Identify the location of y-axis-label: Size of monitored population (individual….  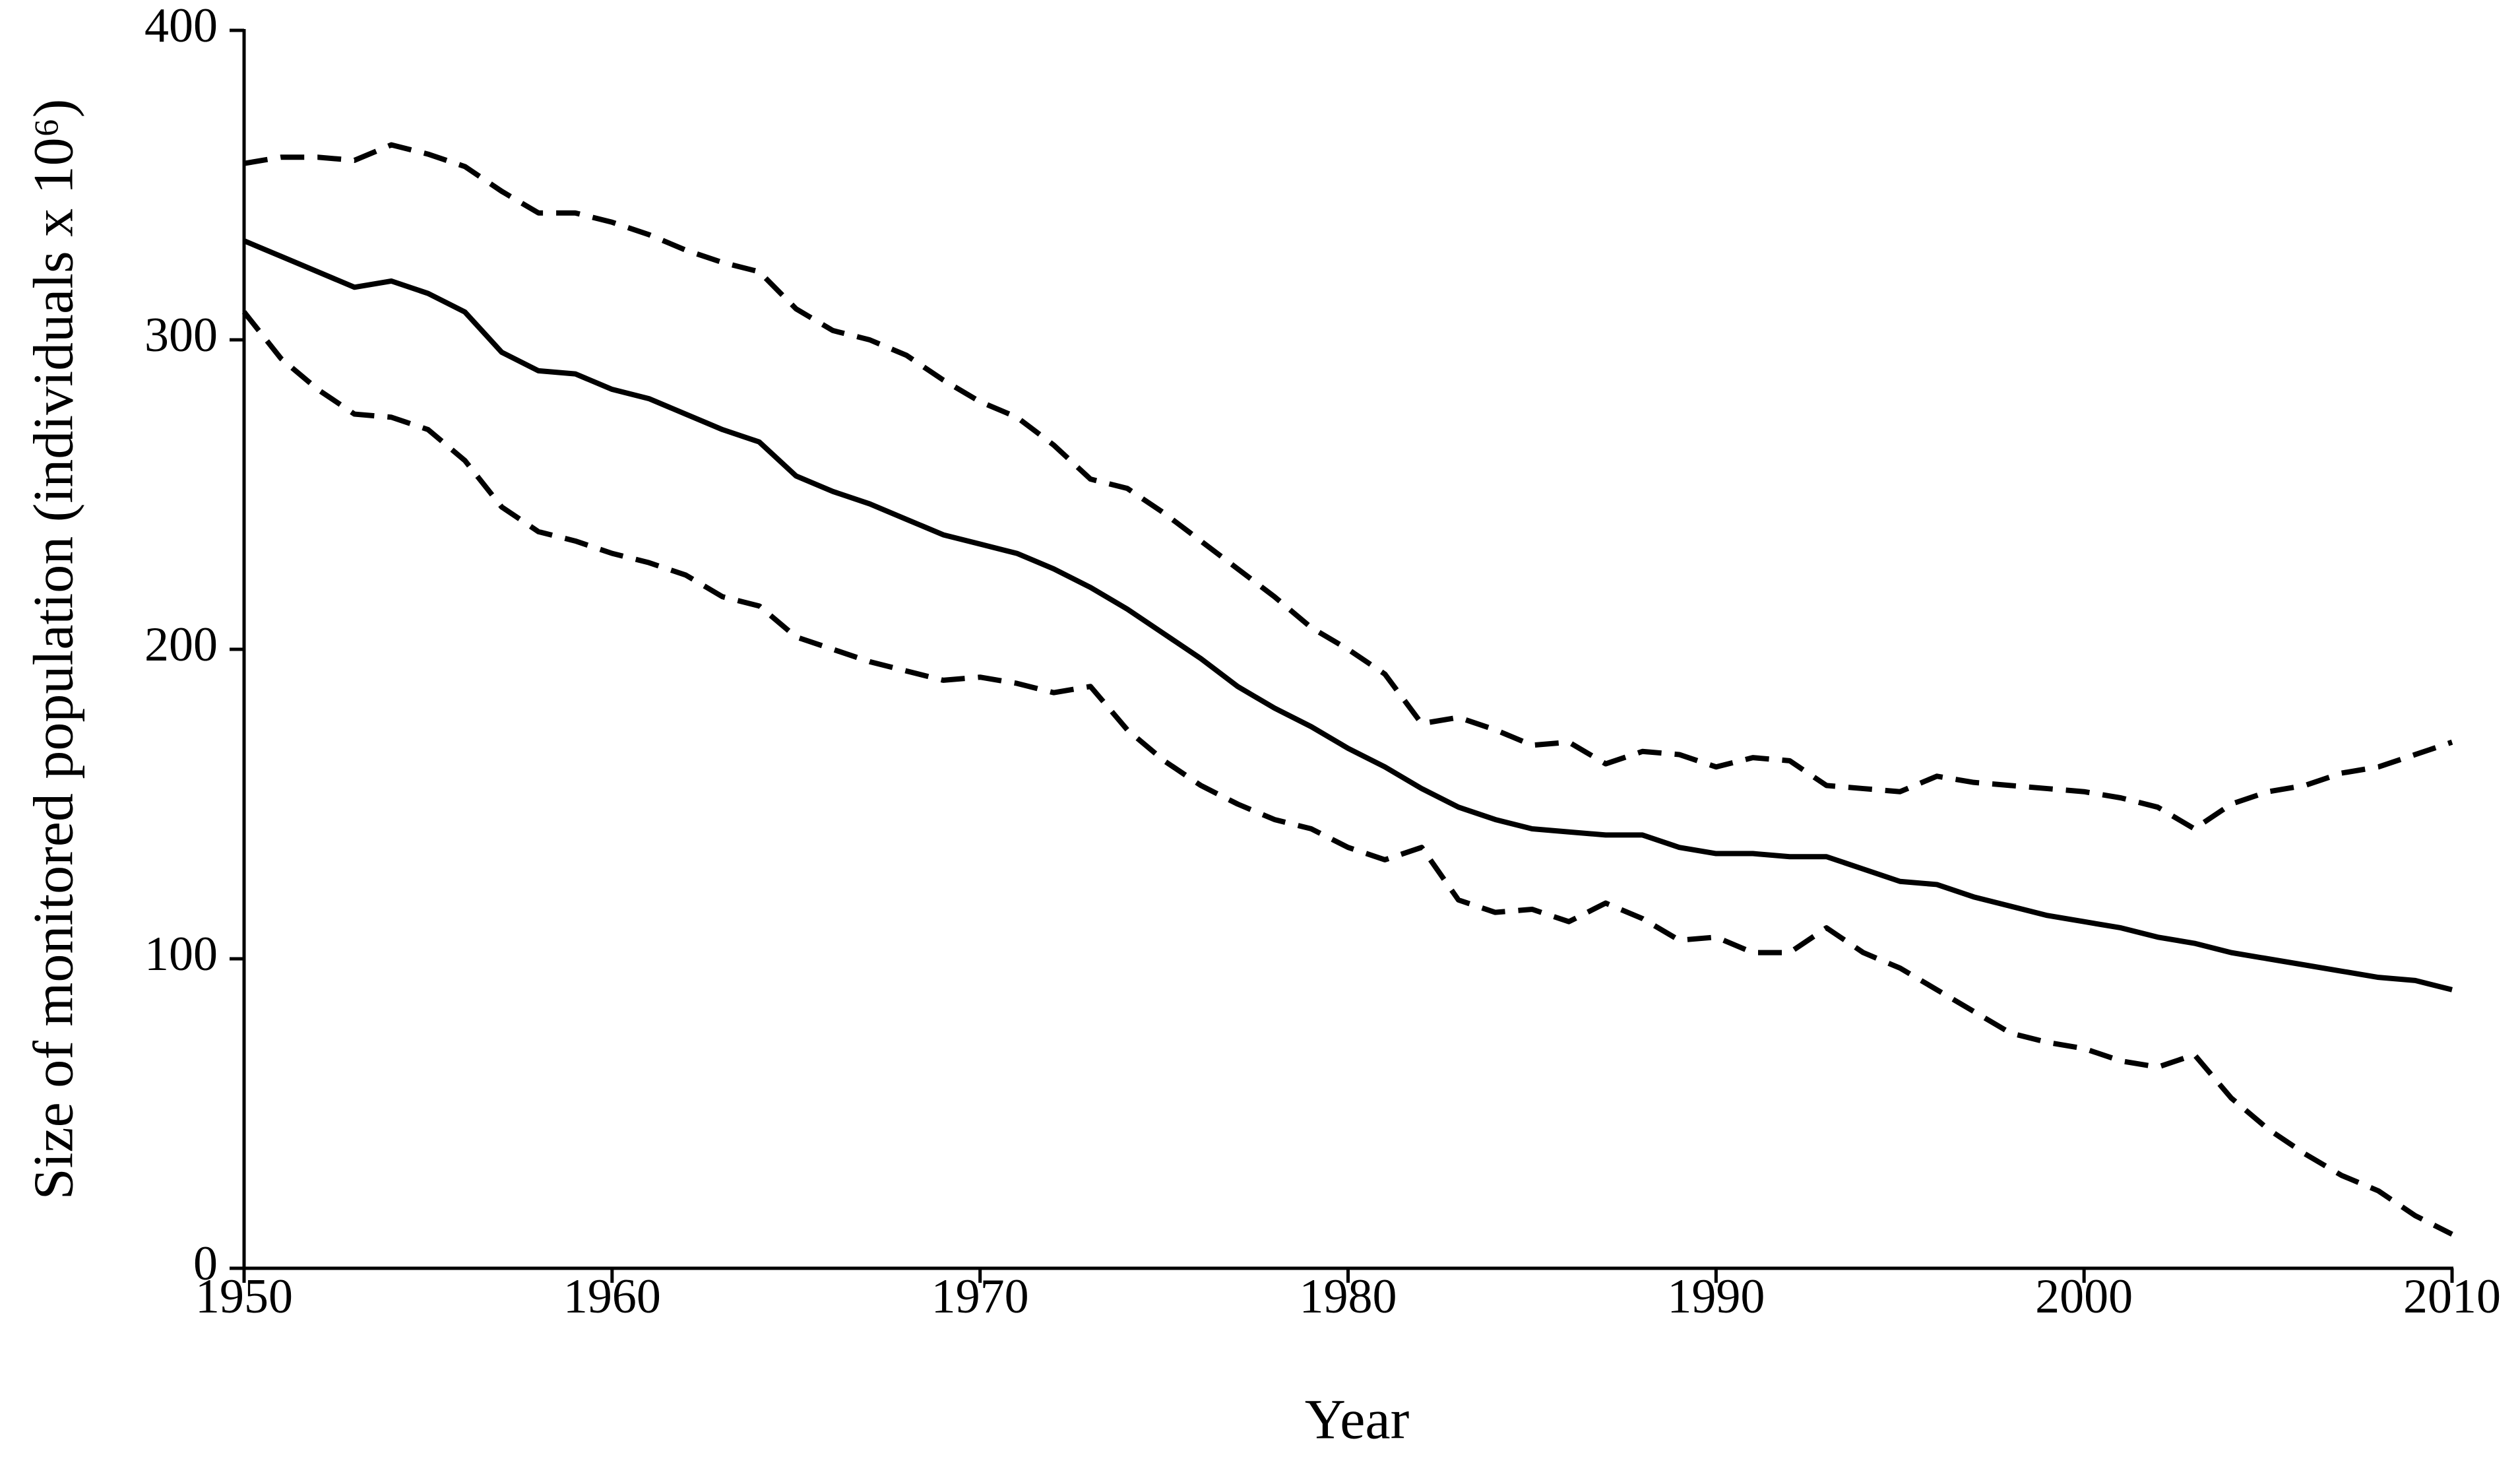
(53, 649).